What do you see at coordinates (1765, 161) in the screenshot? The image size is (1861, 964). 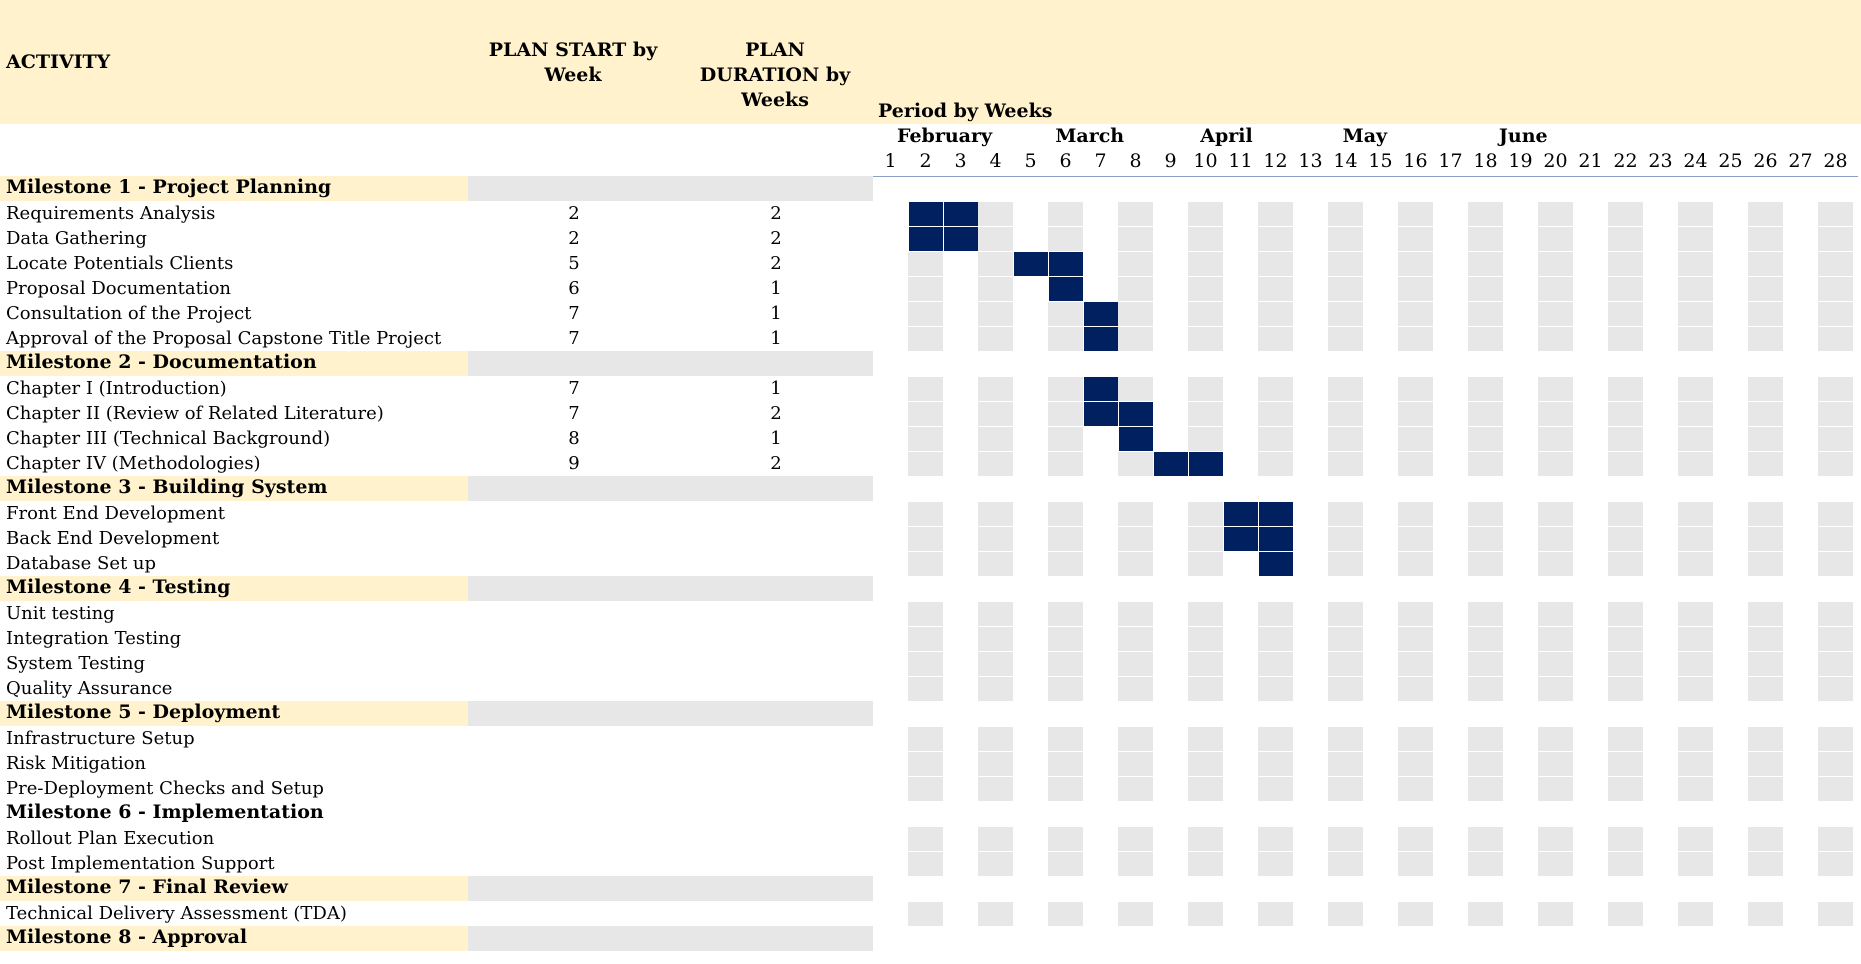 I see `week-number: 26` at bounding box center [1765, 161].